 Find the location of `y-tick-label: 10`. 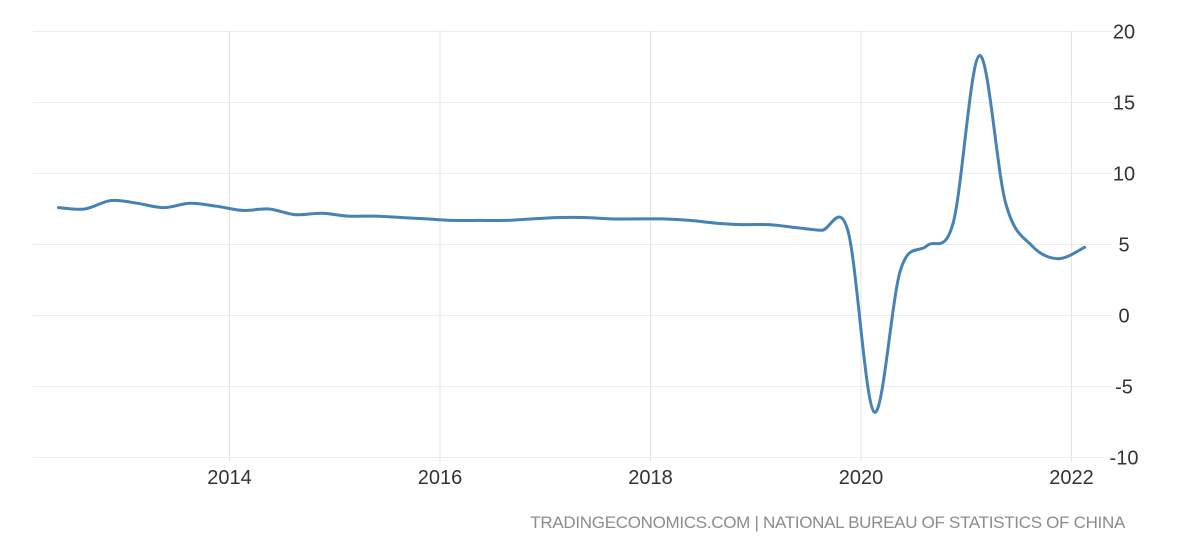

y-tick-label: 10 is located at coordinates (1124, 175).